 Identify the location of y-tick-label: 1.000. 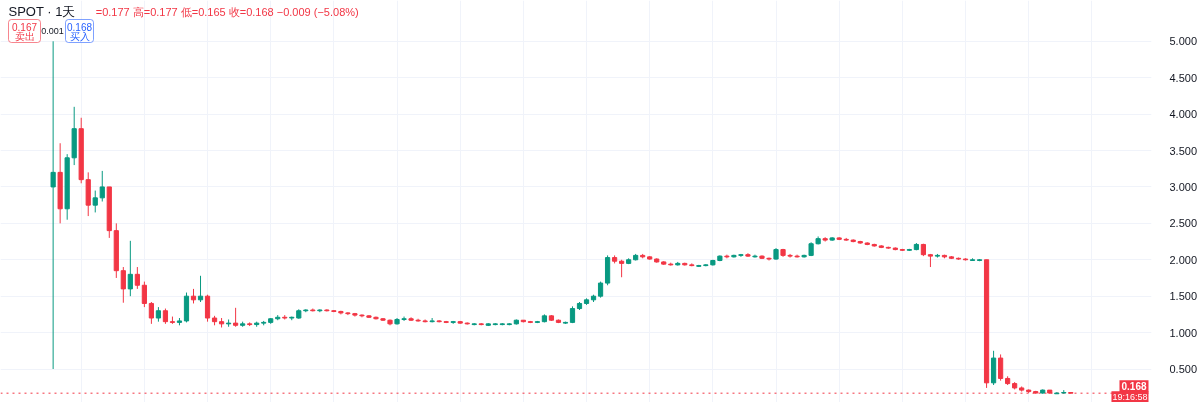
(1183, 332).